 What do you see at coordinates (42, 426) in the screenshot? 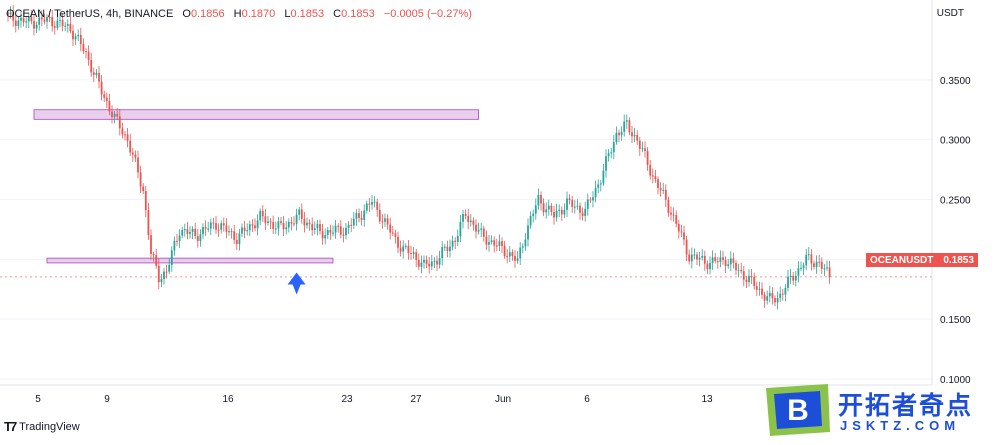
I see `tradingview-logo: T7 TradingView` at bounding box center [42, 426].